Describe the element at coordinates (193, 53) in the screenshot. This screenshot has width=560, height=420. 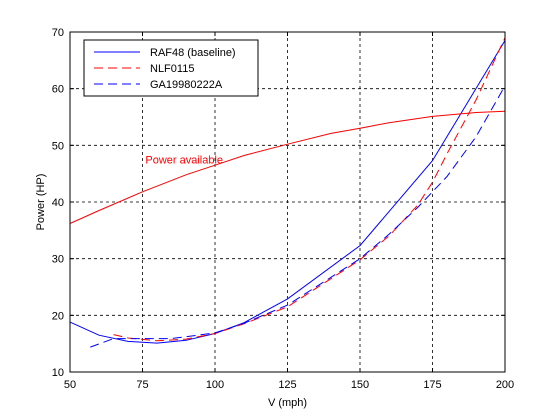
I see `legend-entry: RAF48 (baseline)` at that location.